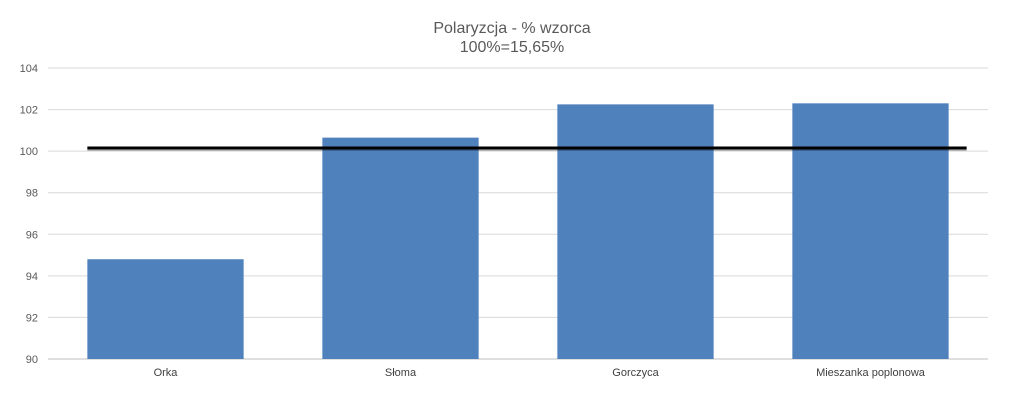 This screenshot has width=1024, height=402. Describe the element at coordinates (32, 277) in the screenshot. I see `y-tick-label: 94` at that location.